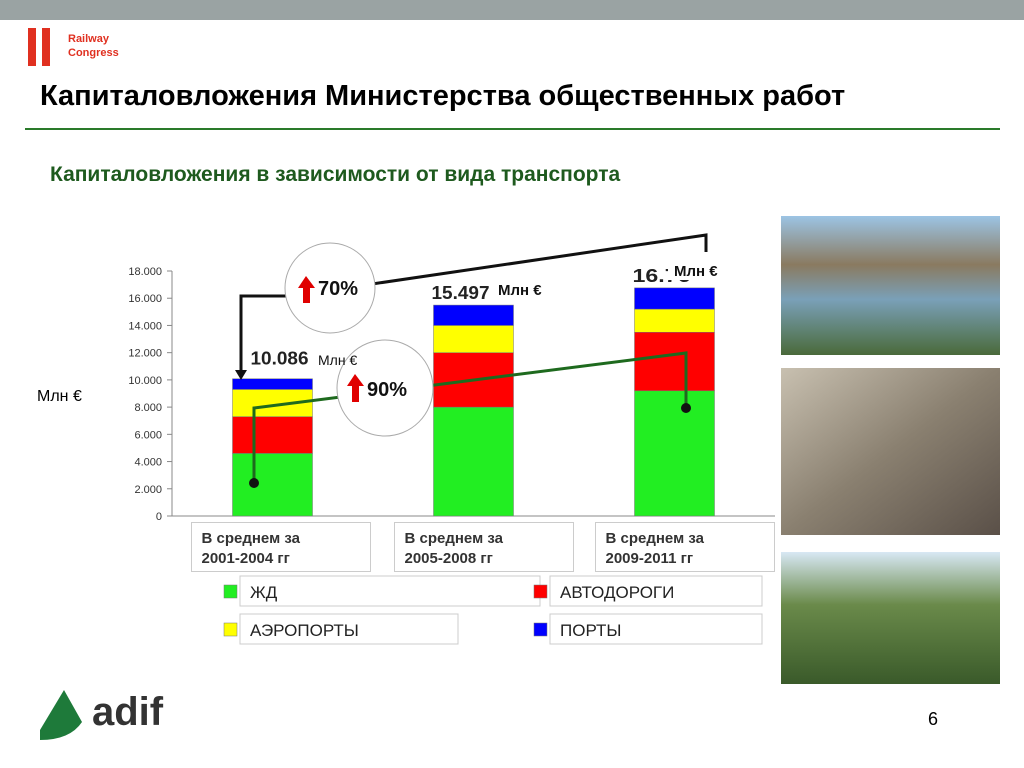 Image resolution: width=1024 pixels, height=768 pixels. What do you see at coordinates (461, 293) in the screenshot?
I see `total-label: 15.497` at bounding box center [461, 293].